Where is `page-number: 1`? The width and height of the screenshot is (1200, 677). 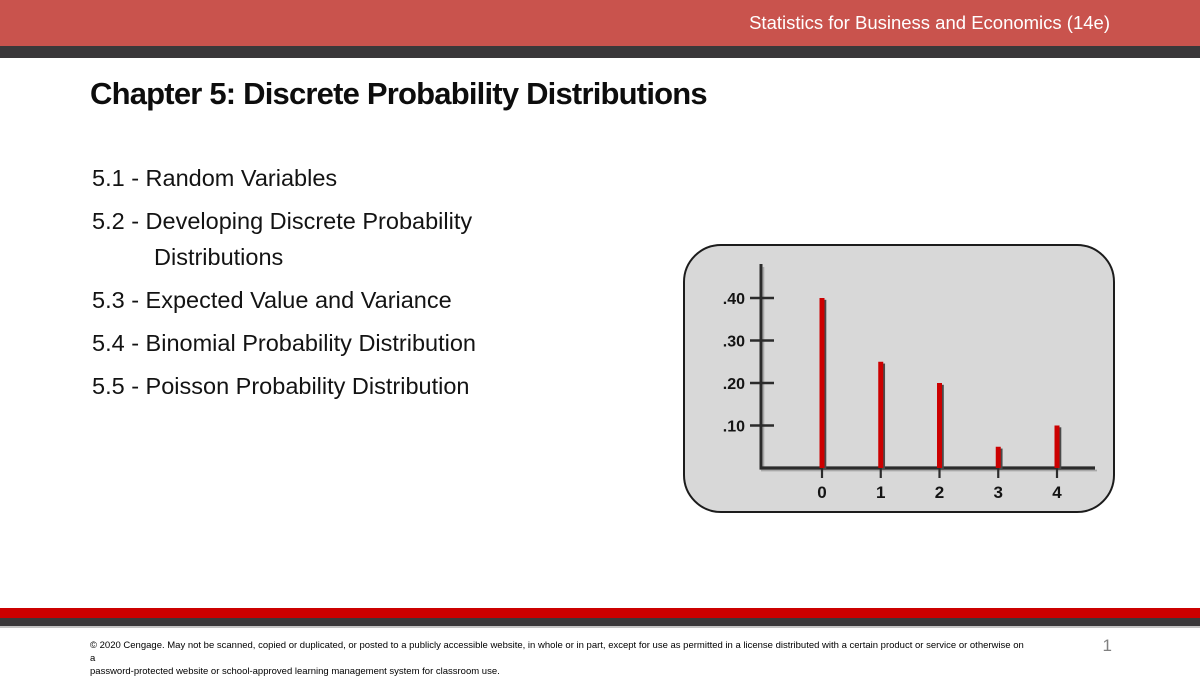 page-number: 1 is located at coordinates (1107, 645).